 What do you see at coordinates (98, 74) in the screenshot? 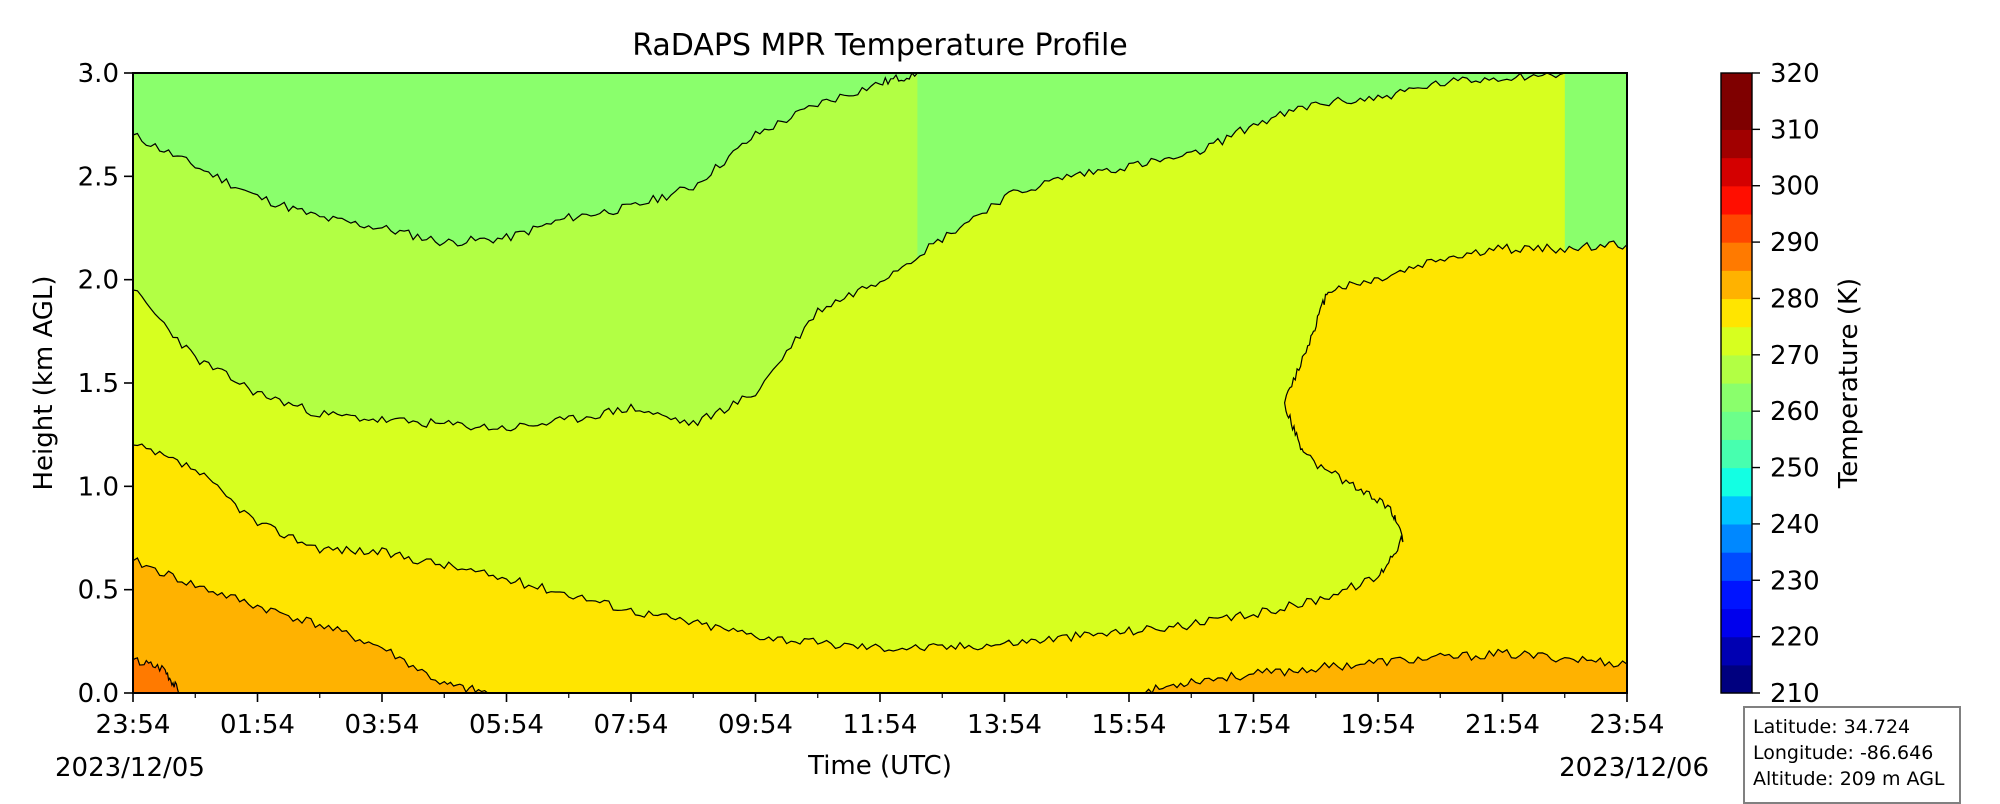
I see `y-tick-label: 3.0` at bounding box center [98, 74].